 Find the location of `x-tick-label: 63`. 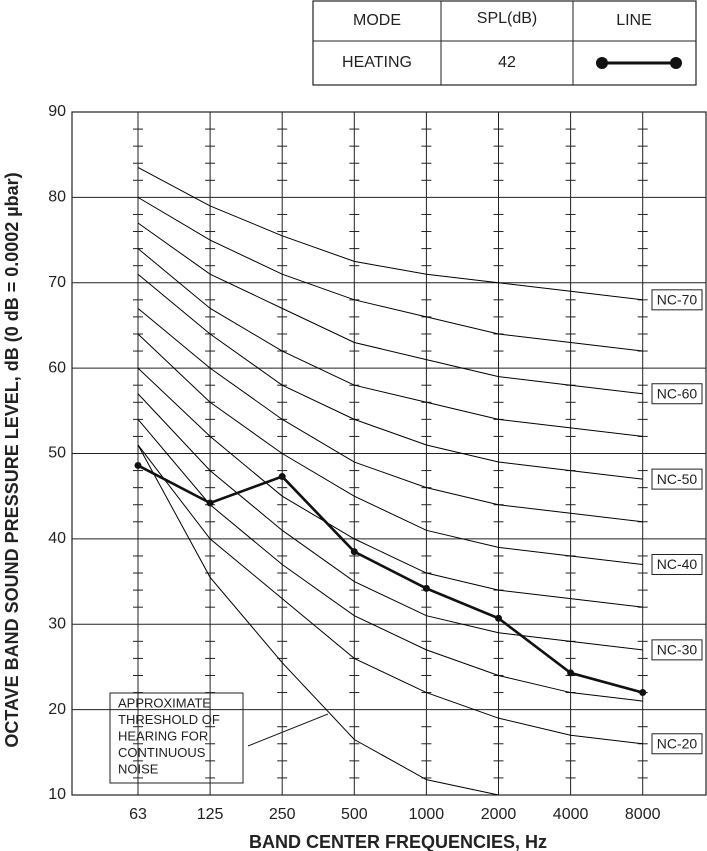

x-tick-label: 63 is located at coordinates (138, 814).